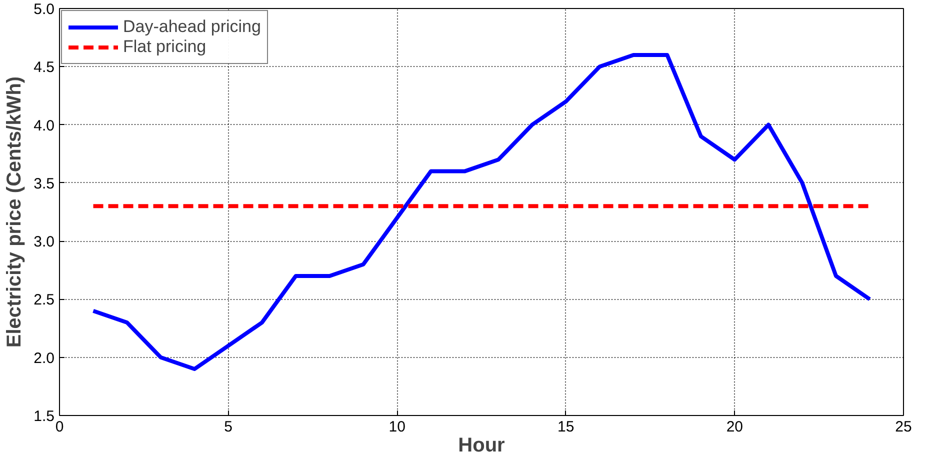 This screenshot has width=928, height=459. I want to click on x-tick-label: 20, so click(735, 427).